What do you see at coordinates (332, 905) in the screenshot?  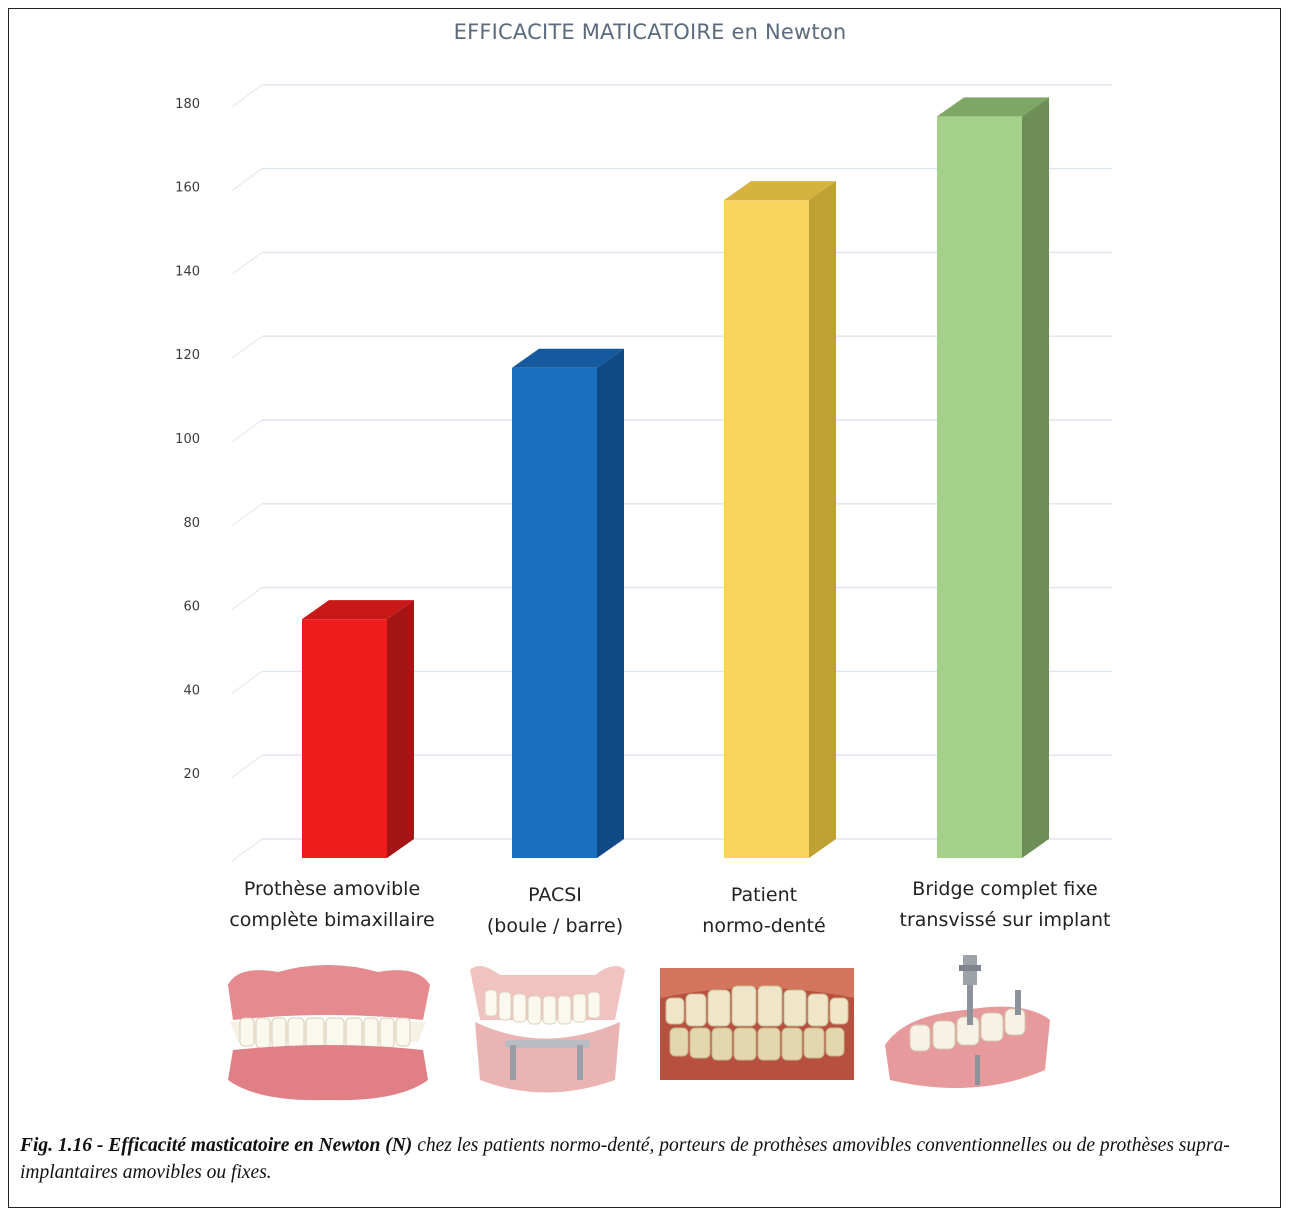 I see `category-label: Prothèse amovible complète bimaxillaire` at bounding box center [332, 905].